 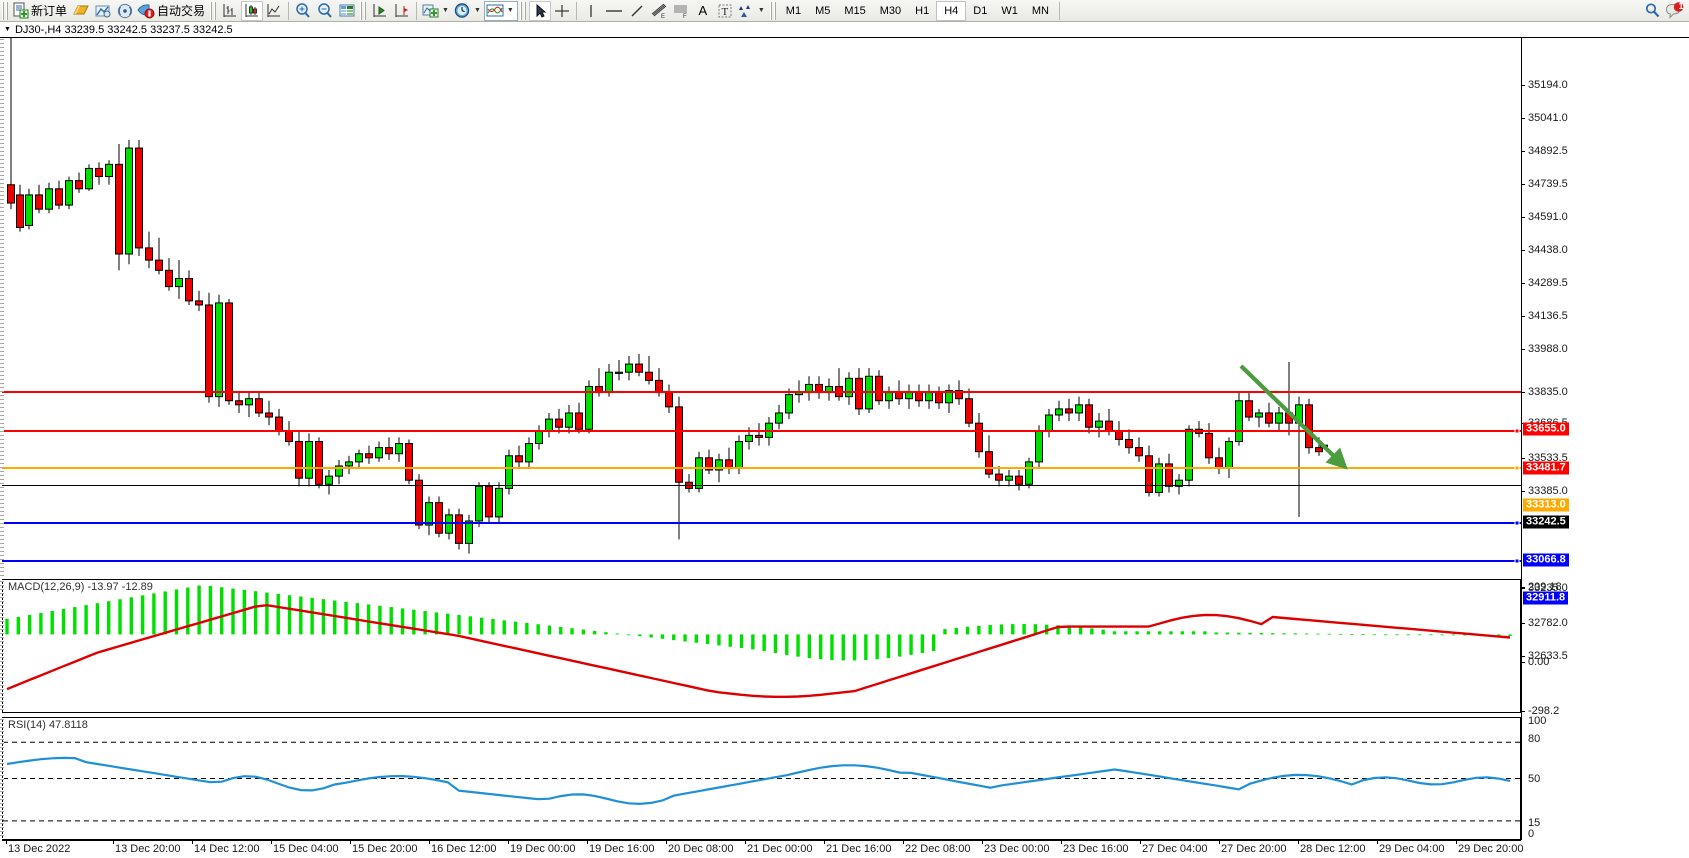 I want to click on tab-timeframe-m1: M1, so click(x=793, y=10).